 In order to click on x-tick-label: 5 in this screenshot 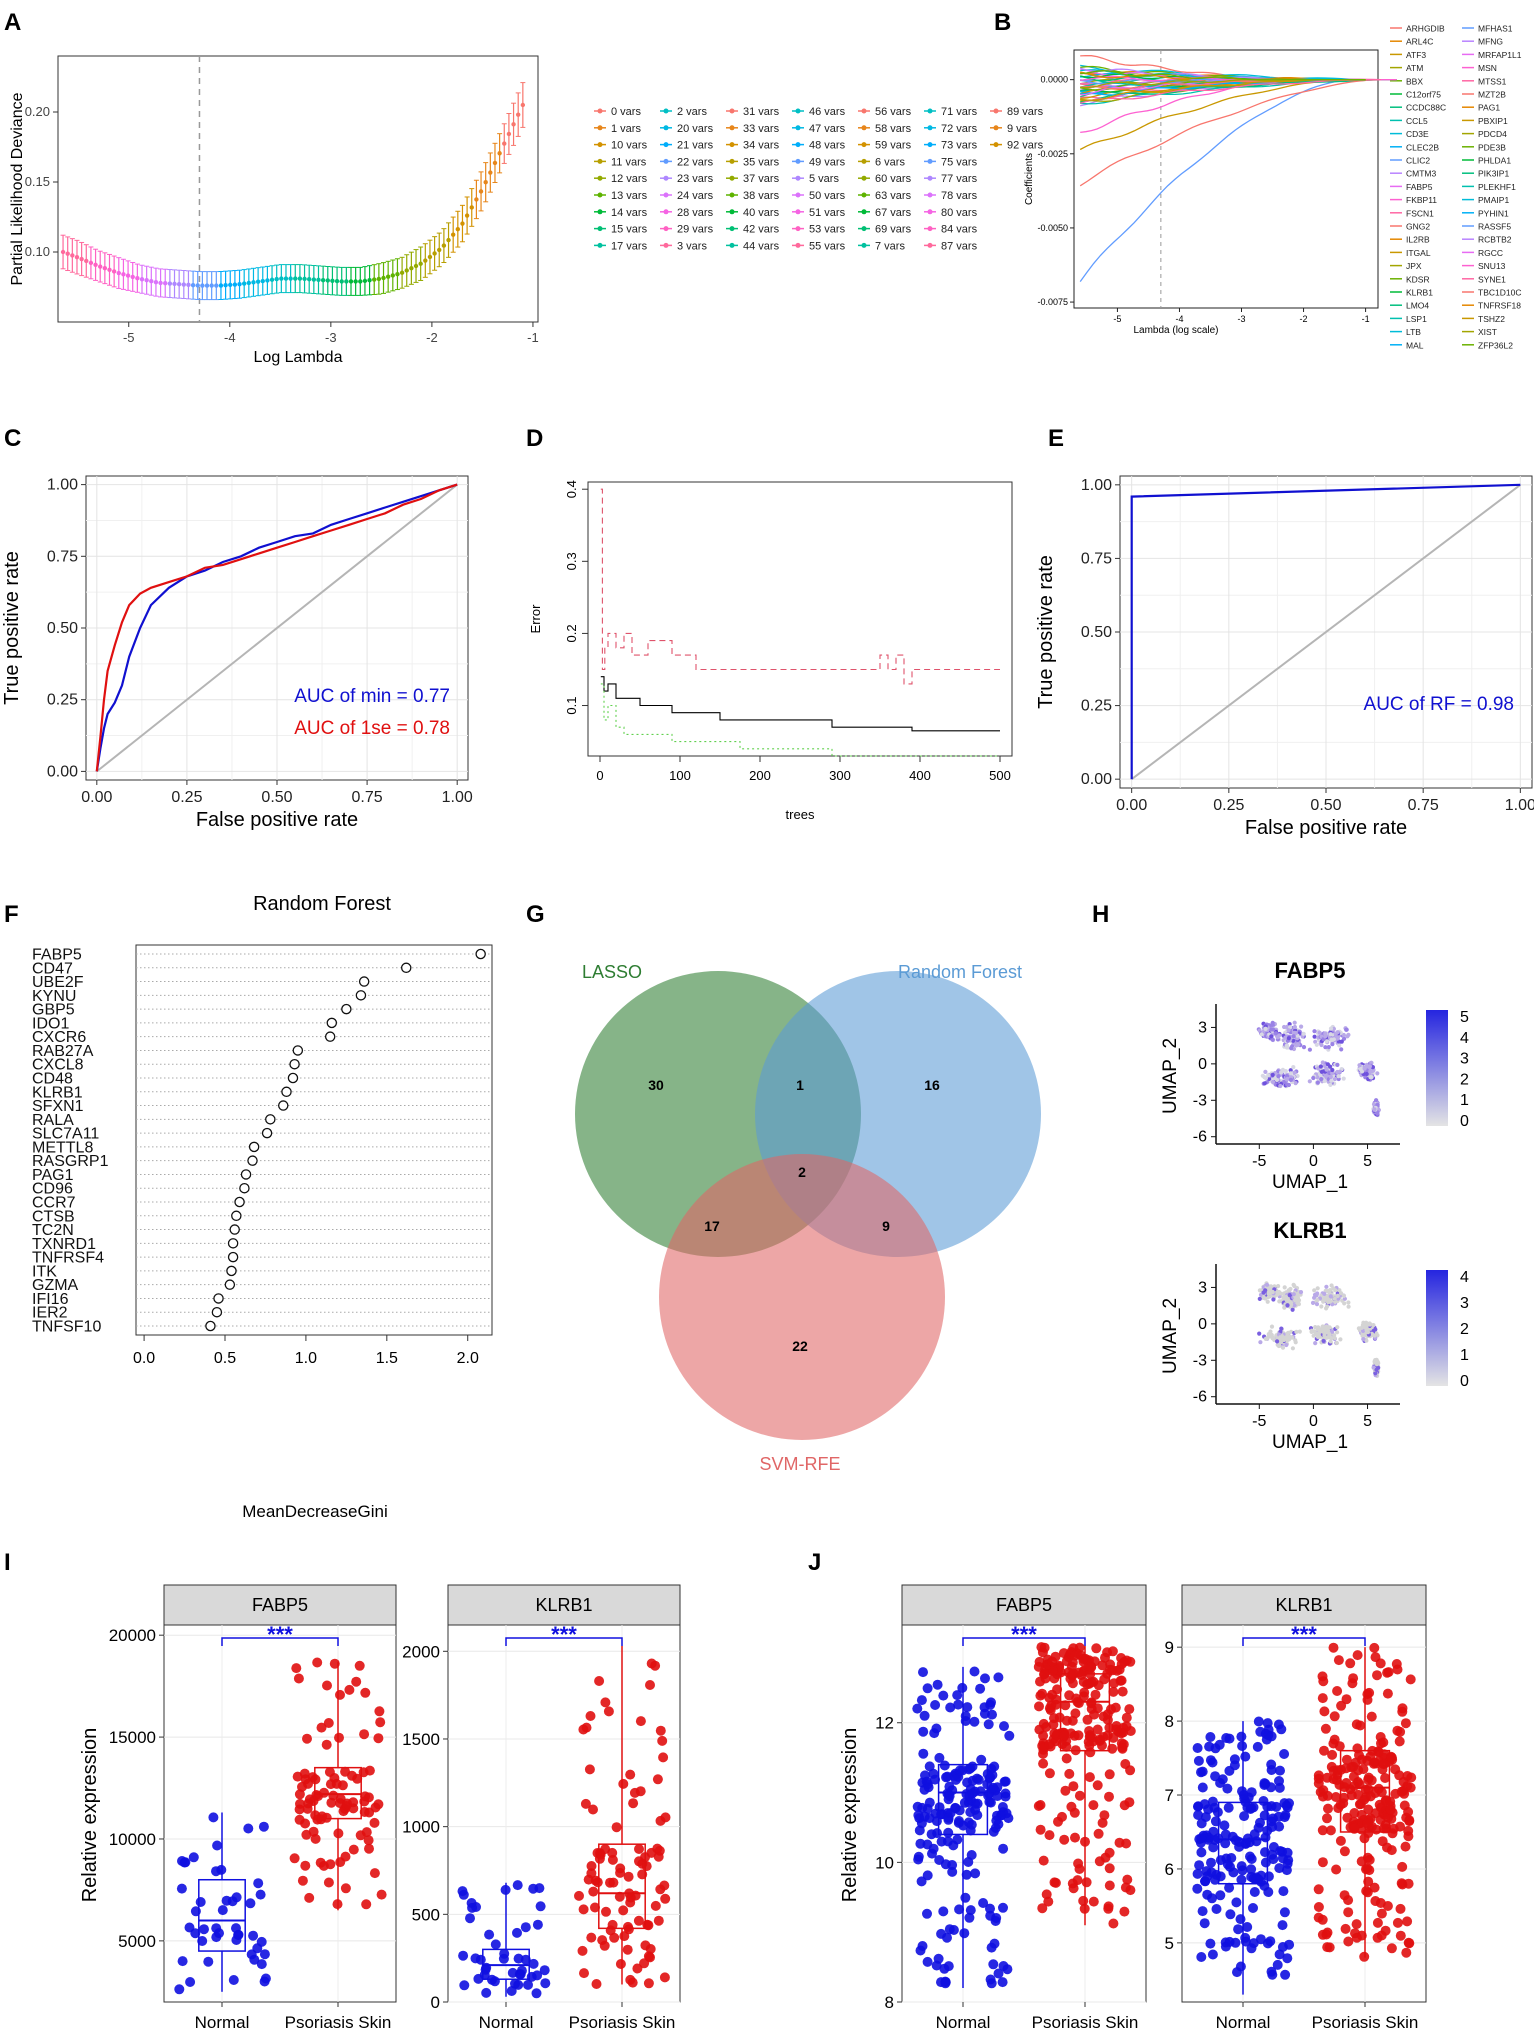, I will do `click(1367, 1421)`.